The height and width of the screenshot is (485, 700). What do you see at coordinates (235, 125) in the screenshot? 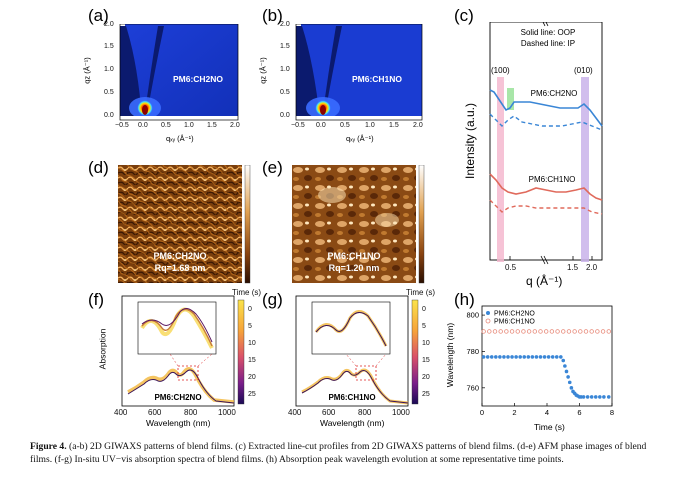
I see `giwaxs-a-xtick-5: 2.0` at bounding box center [235, 125].